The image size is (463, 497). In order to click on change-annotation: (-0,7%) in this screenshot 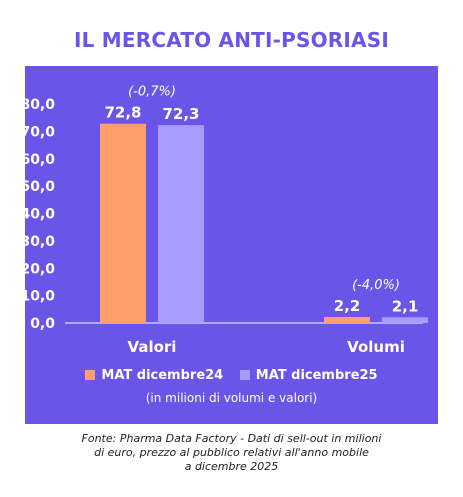, I will do `click(152, 92)`.